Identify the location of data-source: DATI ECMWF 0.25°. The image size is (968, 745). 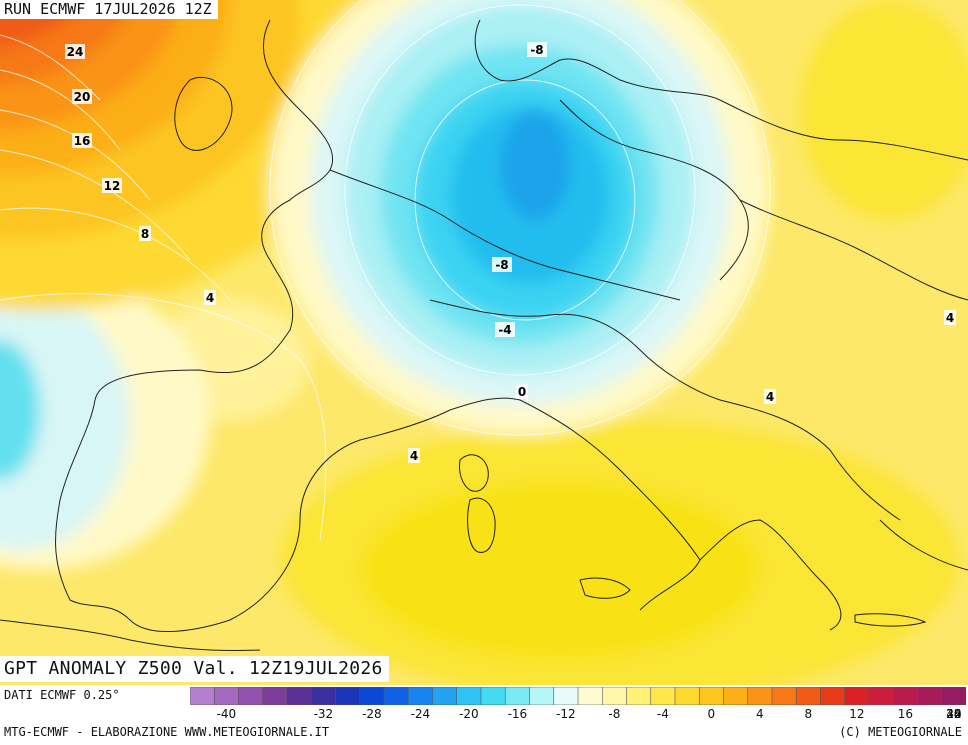
(62, 695).